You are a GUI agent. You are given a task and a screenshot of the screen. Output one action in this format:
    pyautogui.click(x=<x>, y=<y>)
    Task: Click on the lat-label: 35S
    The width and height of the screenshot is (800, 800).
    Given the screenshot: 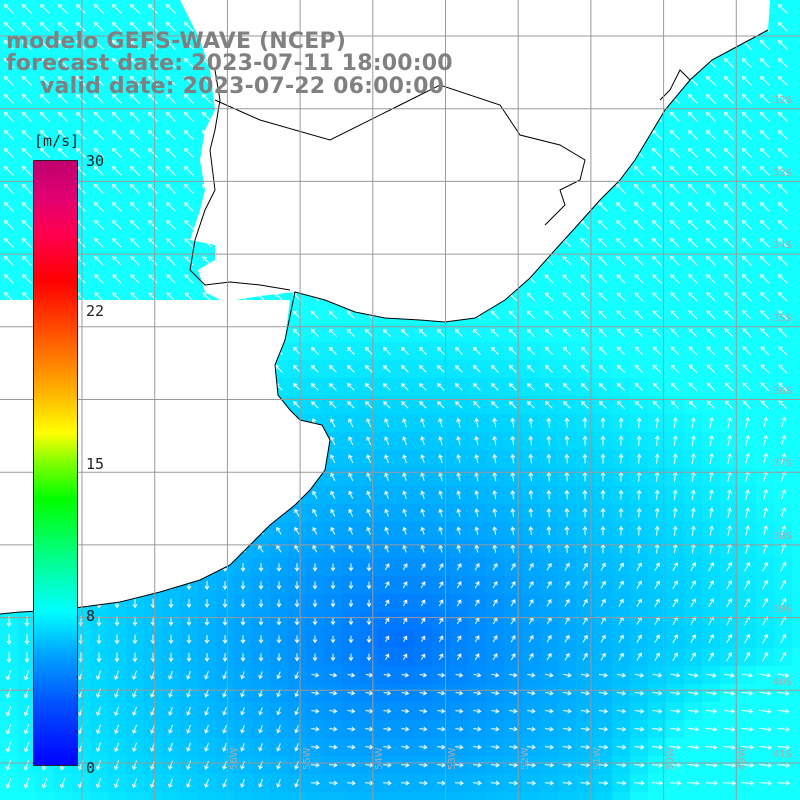 What is the action you would take?
    pyautogui.click(x=782, y=318)
    